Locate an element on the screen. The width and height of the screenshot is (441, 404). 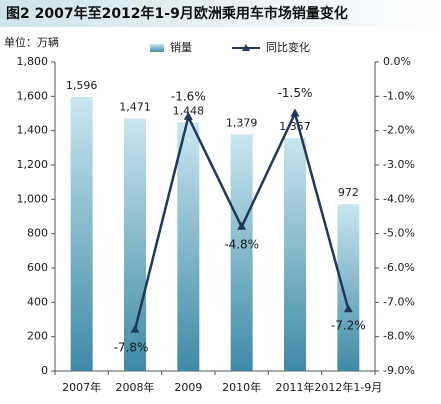
line-label-4: -1.5% is located at coordinates (295, 93).